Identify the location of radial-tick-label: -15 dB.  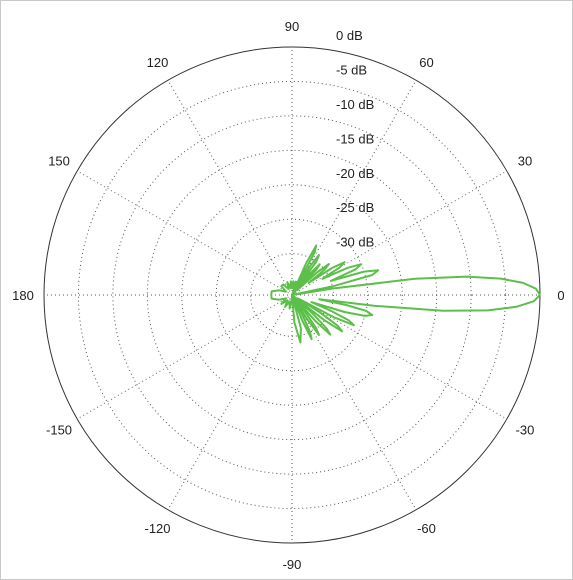
(355, 138).